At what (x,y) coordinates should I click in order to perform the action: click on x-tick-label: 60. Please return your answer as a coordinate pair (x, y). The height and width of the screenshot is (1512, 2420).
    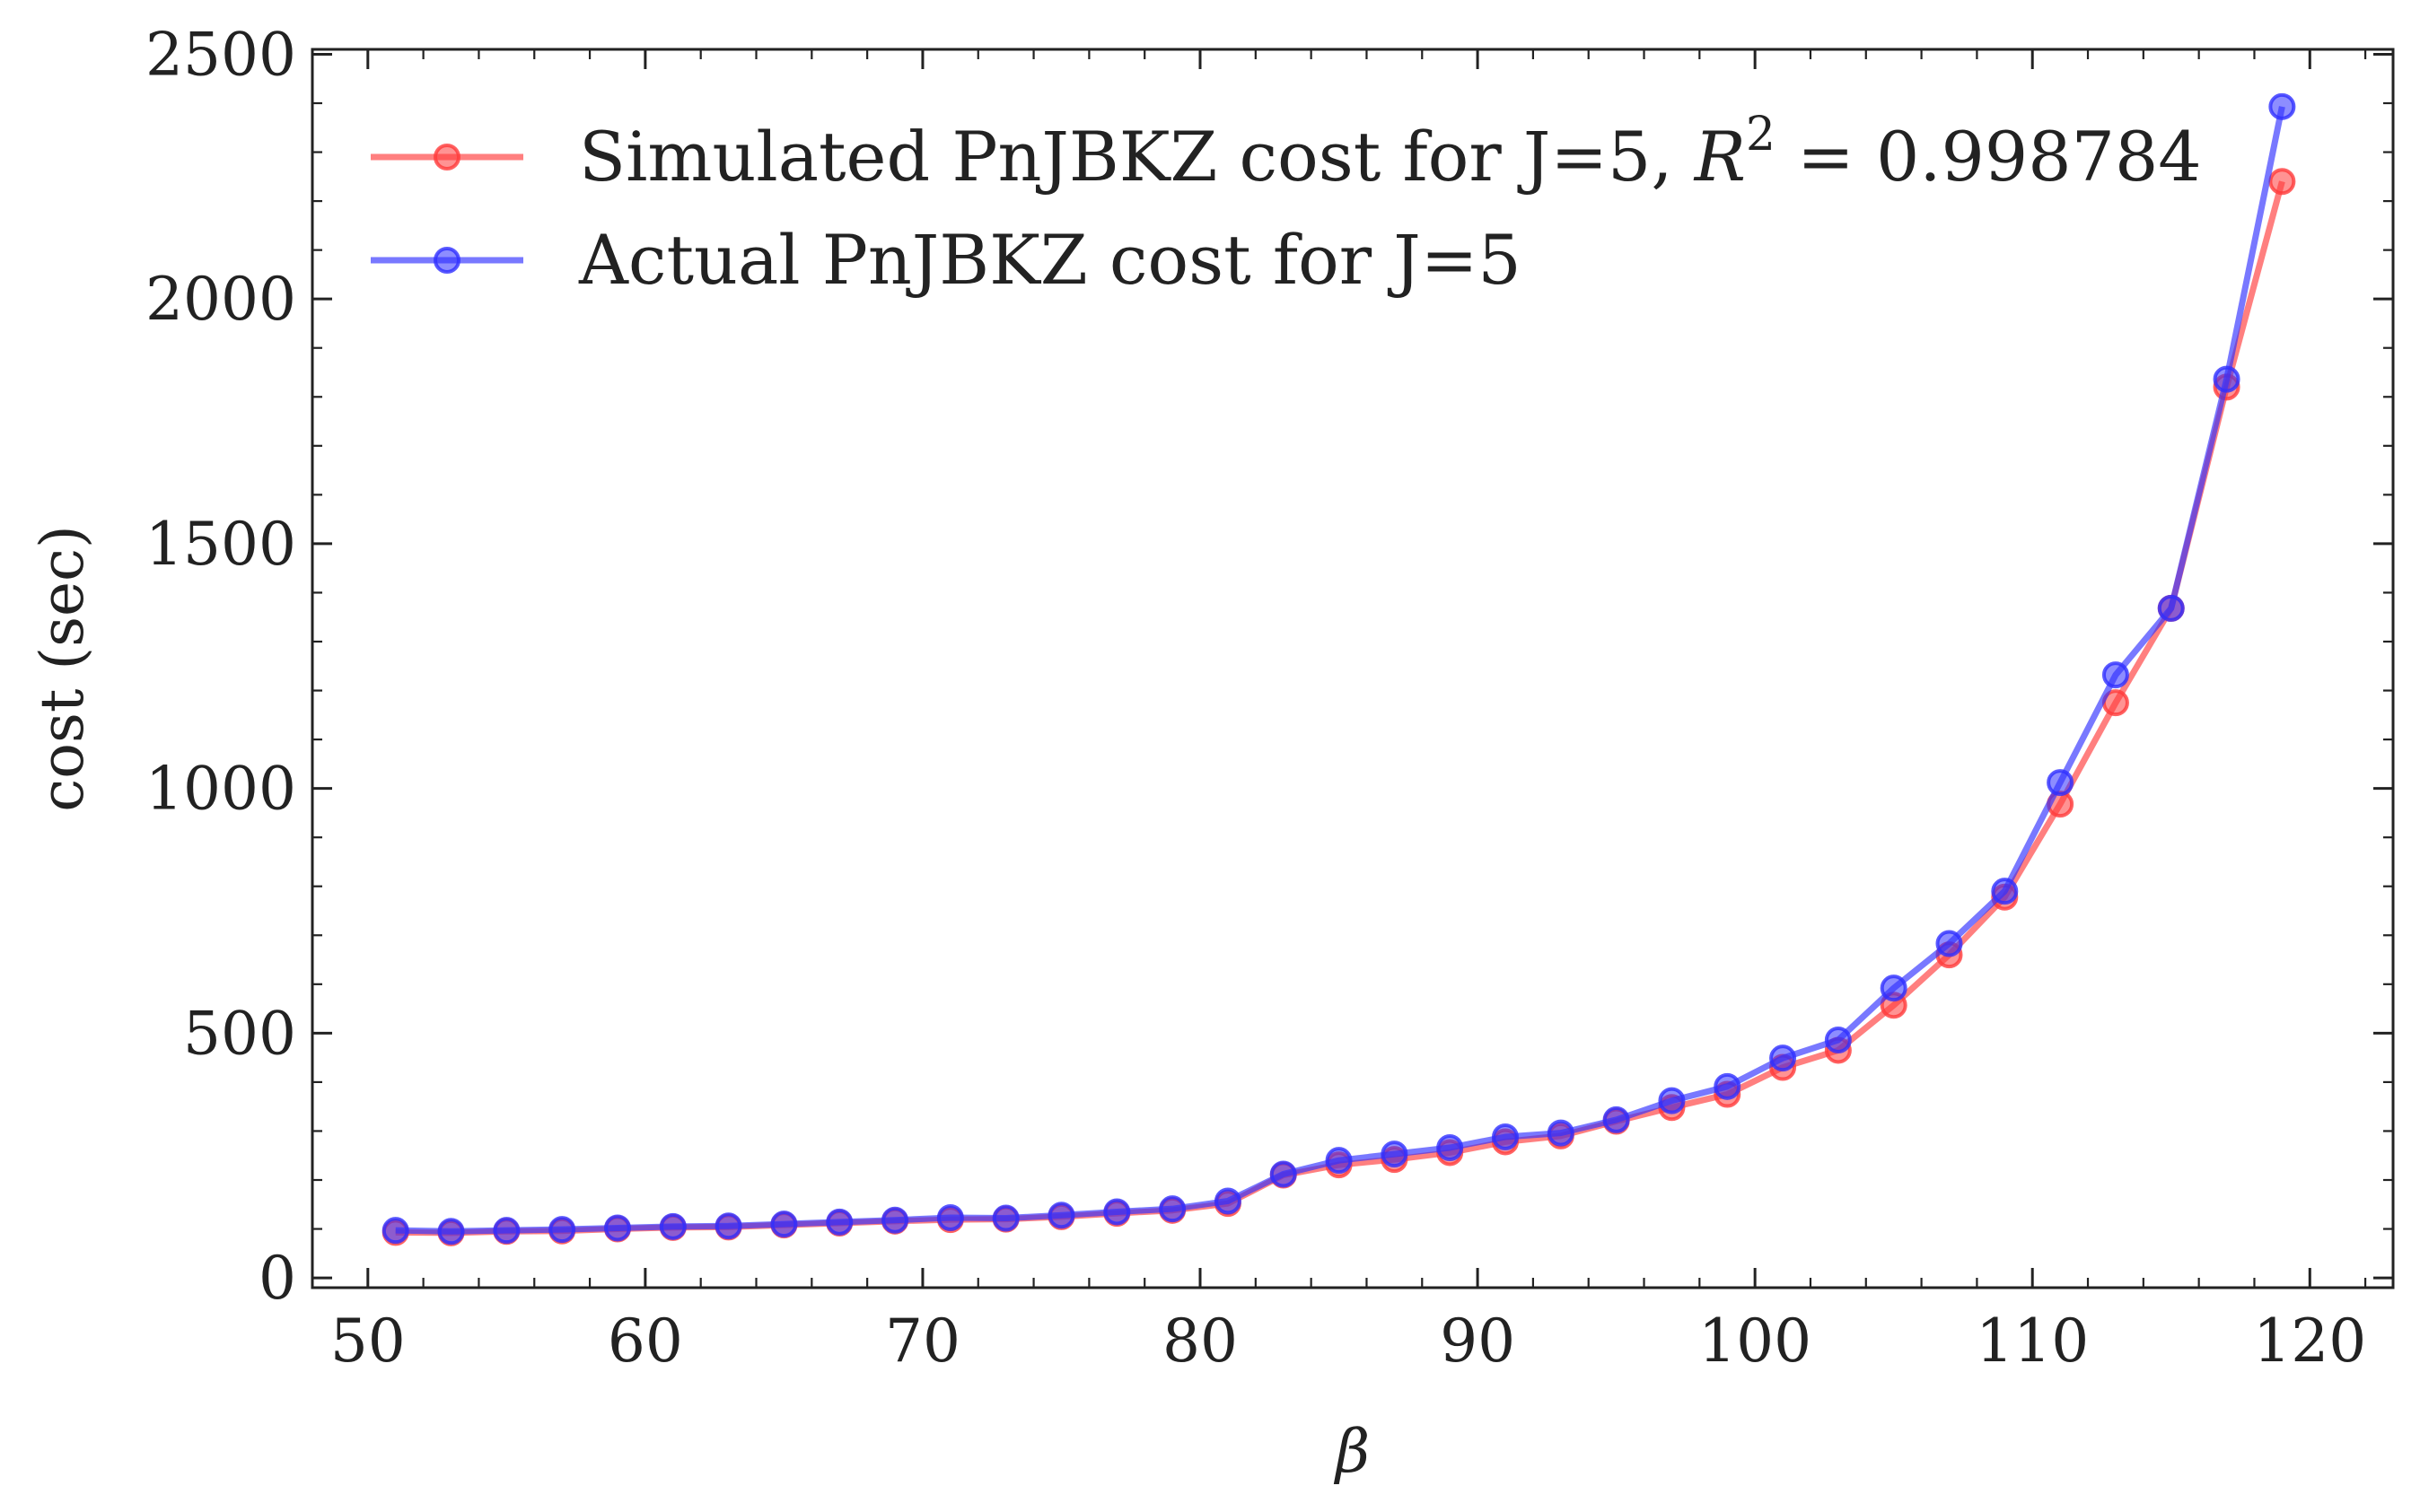
    Looking at the image, I should click on (645, 1341).